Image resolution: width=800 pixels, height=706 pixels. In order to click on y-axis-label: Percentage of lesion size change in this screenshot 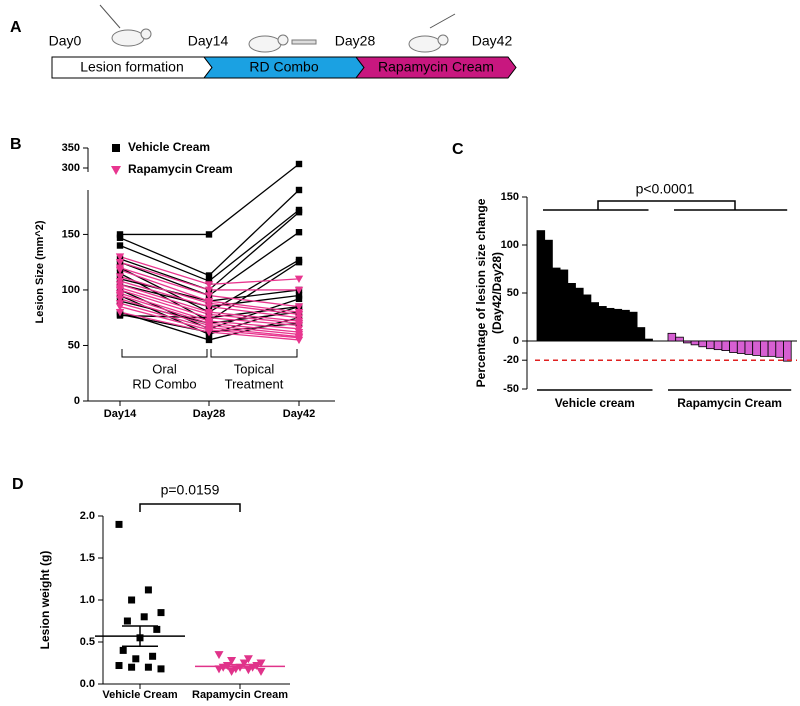, I will do `click(481, 292)`.